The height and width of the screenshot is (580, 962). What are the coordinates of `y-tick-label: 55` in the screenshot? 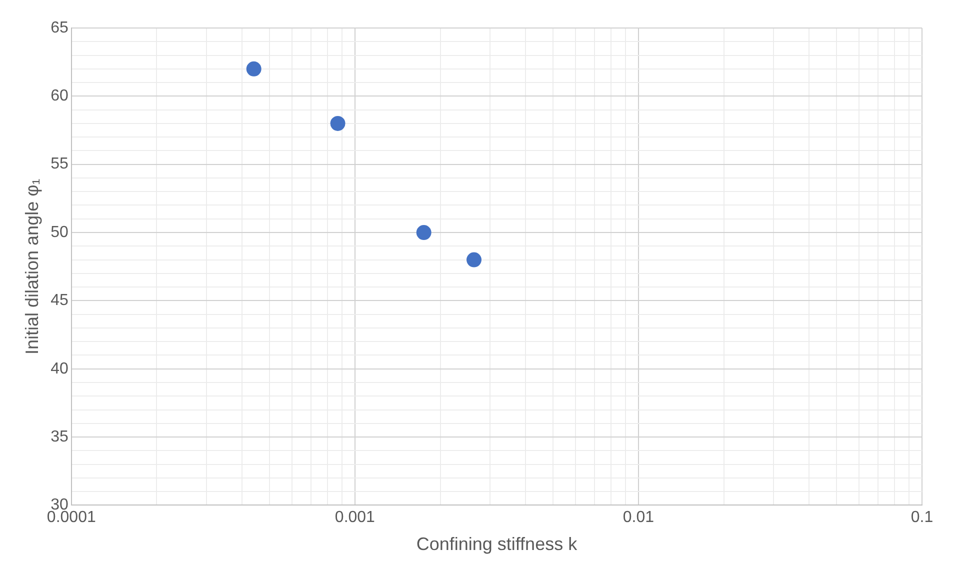 It's located at (59, 164).